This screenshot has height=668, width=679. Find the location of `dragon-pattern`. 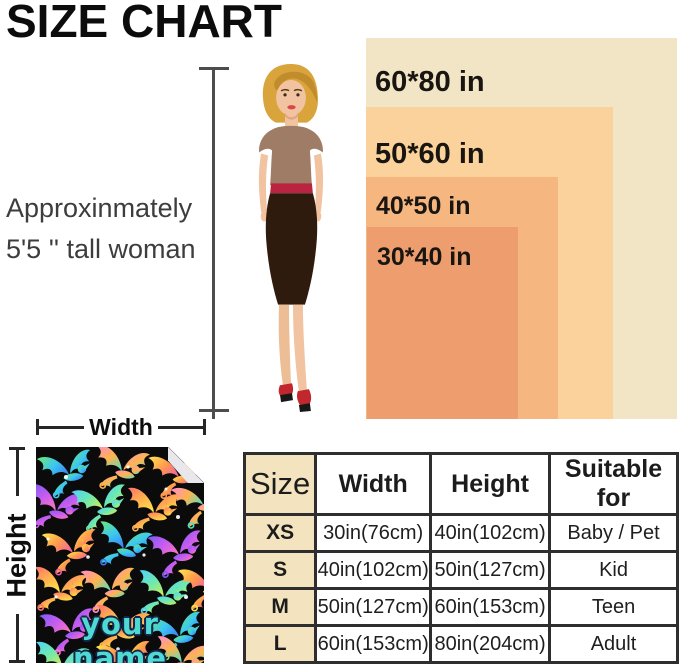

dragon-pattern is located at coordinates (120, 555).